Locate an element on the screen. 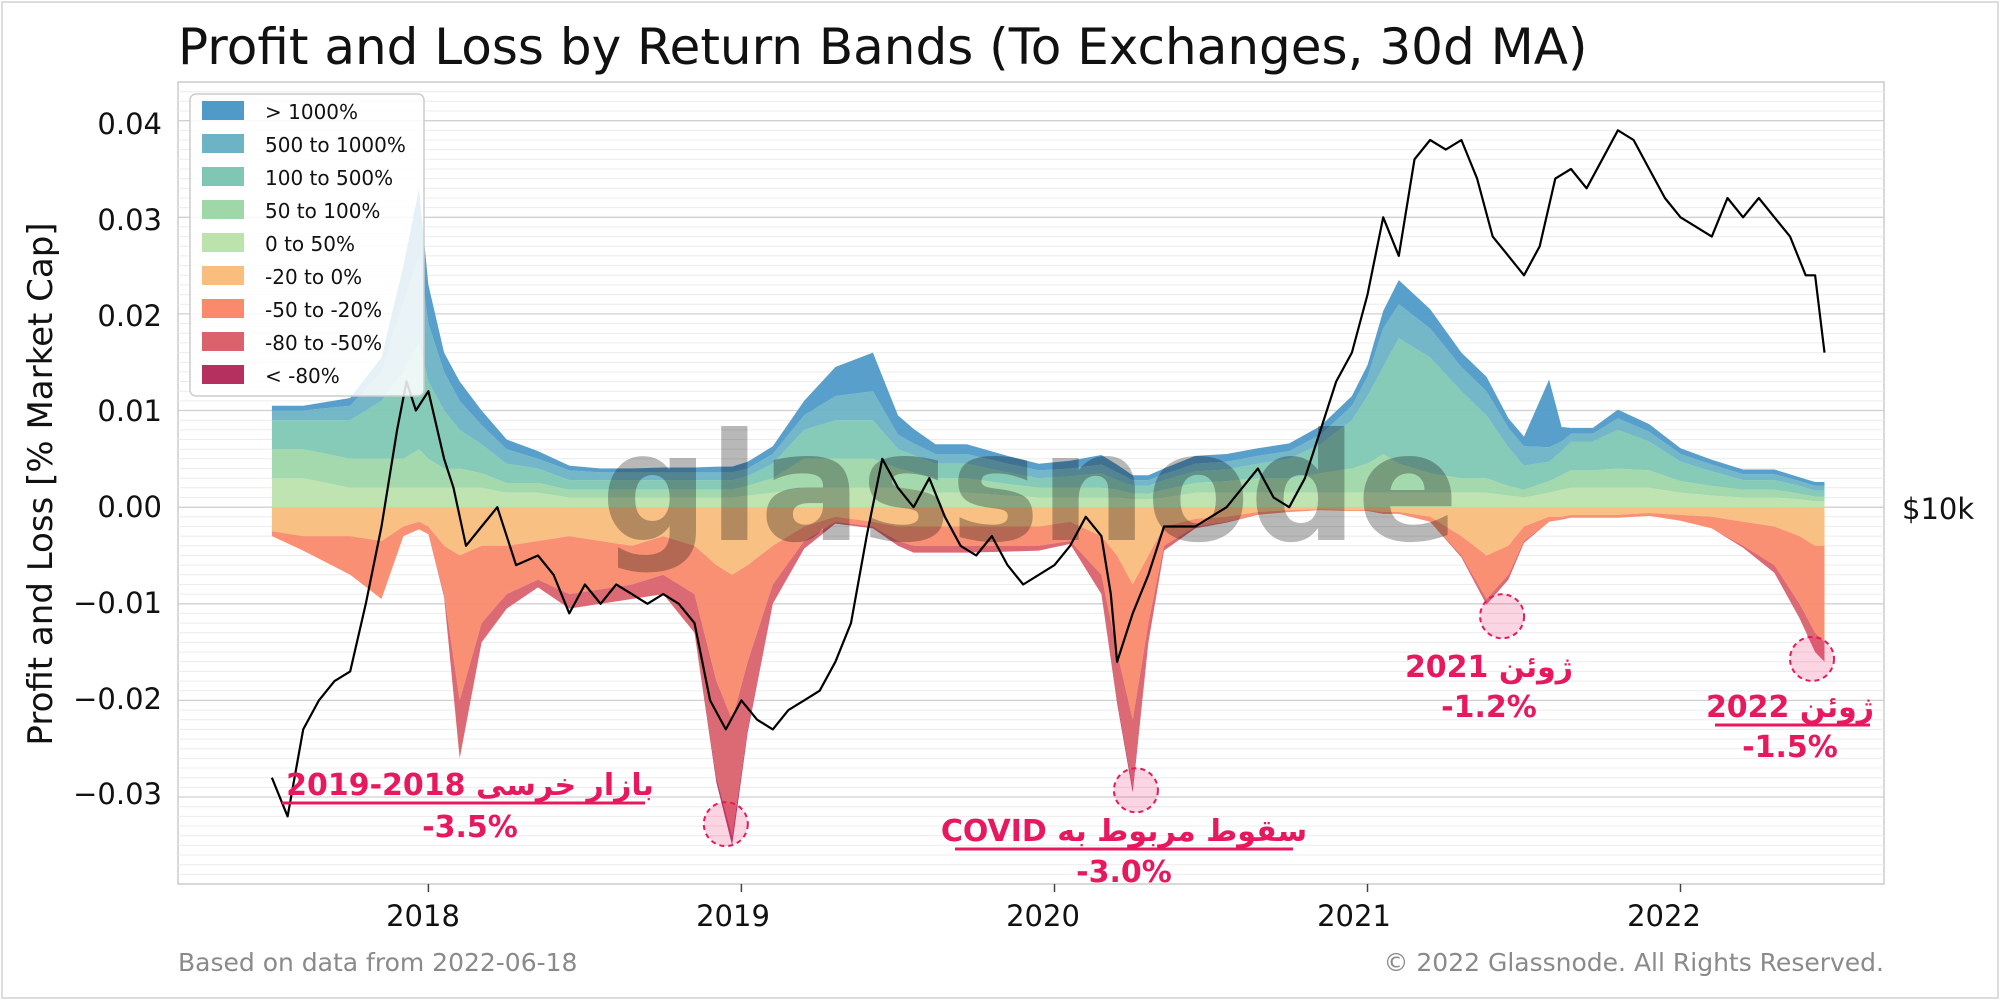 This screenshot has height=1000, width=2000. annotation-marker-june-2021 is located at coordinates (1502, 616).